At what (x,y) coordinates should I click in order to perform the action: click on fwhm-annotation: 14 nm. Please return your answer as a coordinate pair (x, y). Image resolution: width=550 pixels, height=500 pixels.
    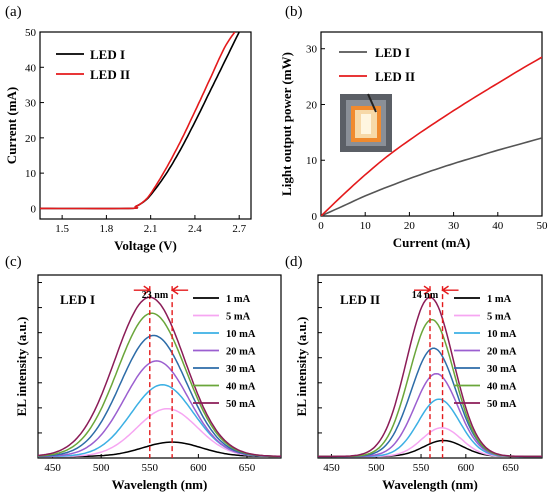
    Looking at the image, I should click on (425, 295).